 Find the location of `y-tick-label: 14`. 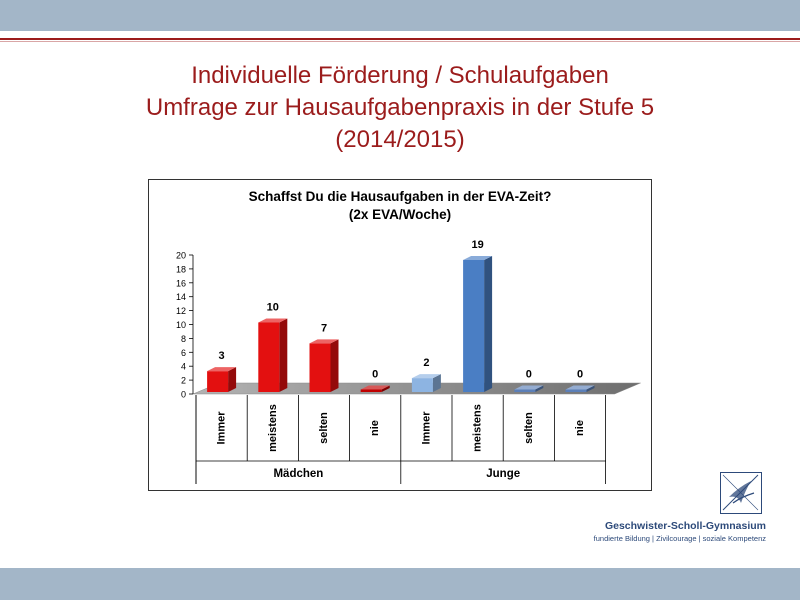

y-tick-label: 14 is located at coordinates (181, 297).